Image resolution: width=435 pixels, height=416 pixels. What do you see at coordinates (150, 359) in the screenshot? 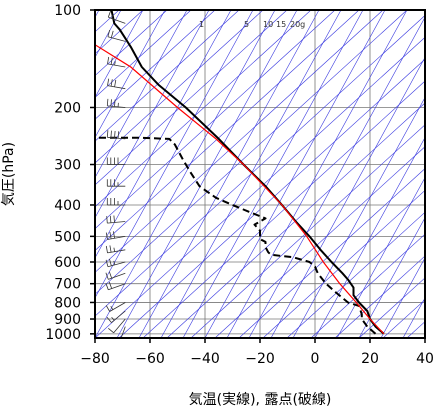
I see `x-tick-label: −60` at bounding box center [150, 359].